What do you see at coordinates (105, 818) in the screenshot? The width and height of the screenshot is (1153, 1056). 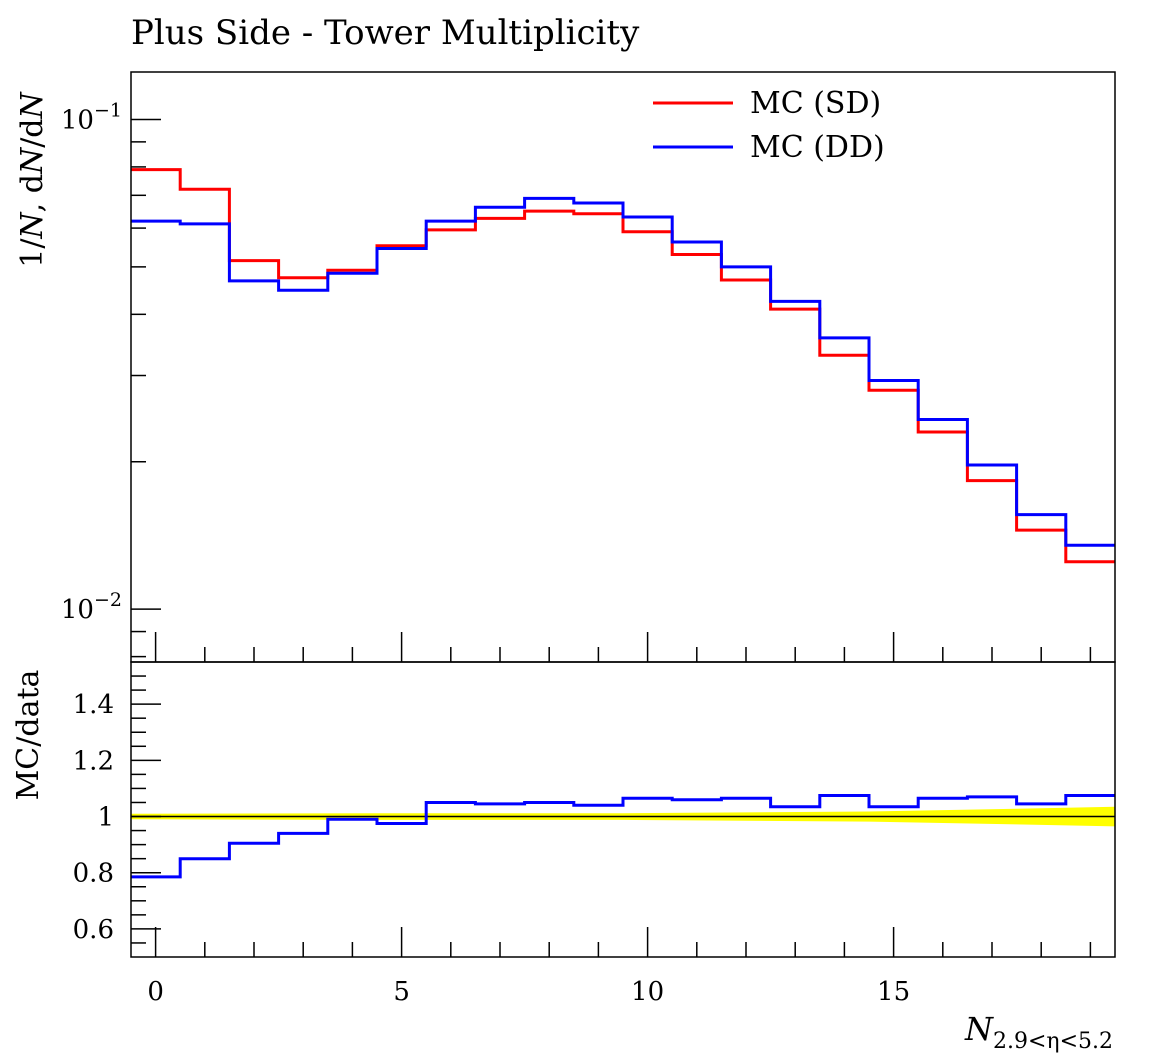 I see `y-tick-label: 1` at bounding box center [105, 818].